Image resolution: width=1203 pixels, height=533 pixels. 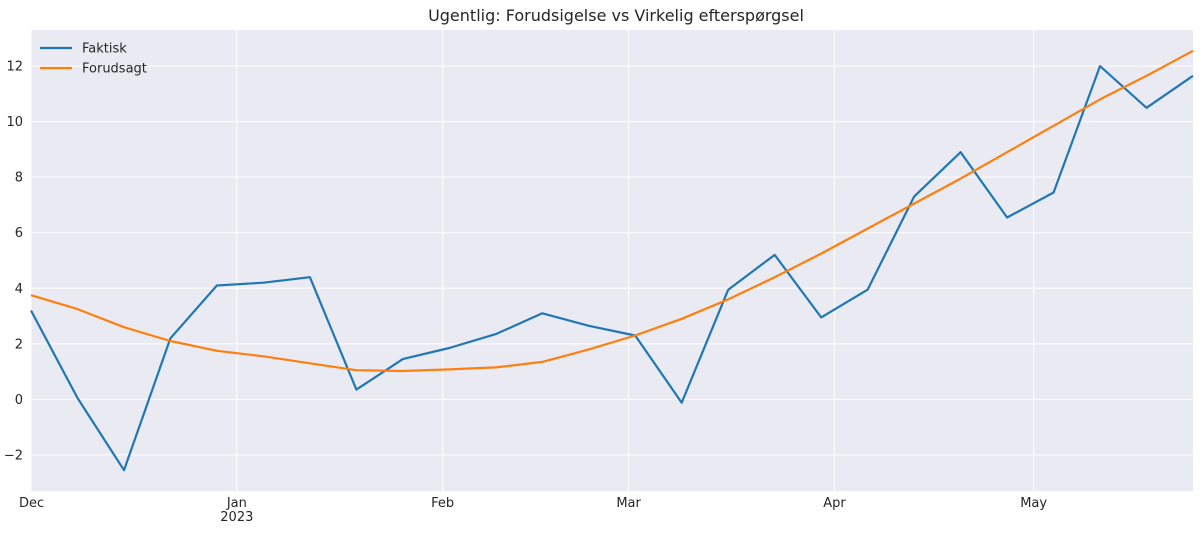 What do you see at coordinates (1033, 503) in the screenshot?
I see `x-tick-label: May` at bounding box center [1033, 503].